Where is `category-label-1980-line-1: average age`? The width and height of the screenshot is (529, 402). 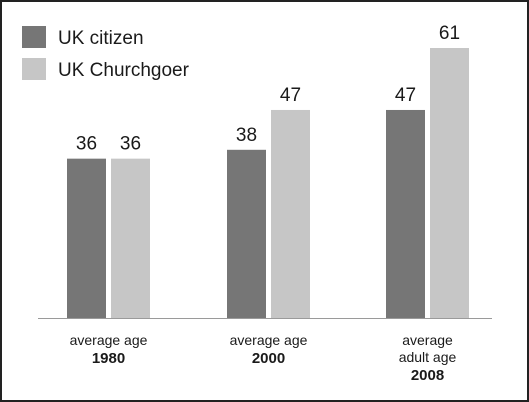 category-label-1980-line-1: average age is located at coordinates (109, 340).